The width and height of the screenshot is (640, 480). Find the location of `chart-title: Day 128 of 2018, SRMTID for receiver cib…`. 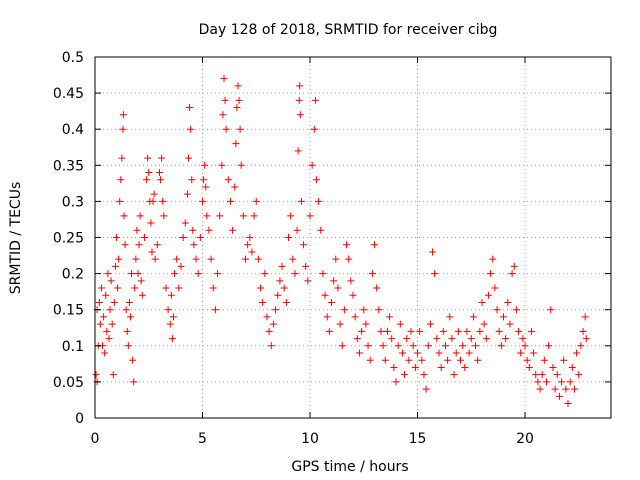

chart-title: Day 128 of 2018, SRMTID for receiver cib… is located at coordinates (348, 30).